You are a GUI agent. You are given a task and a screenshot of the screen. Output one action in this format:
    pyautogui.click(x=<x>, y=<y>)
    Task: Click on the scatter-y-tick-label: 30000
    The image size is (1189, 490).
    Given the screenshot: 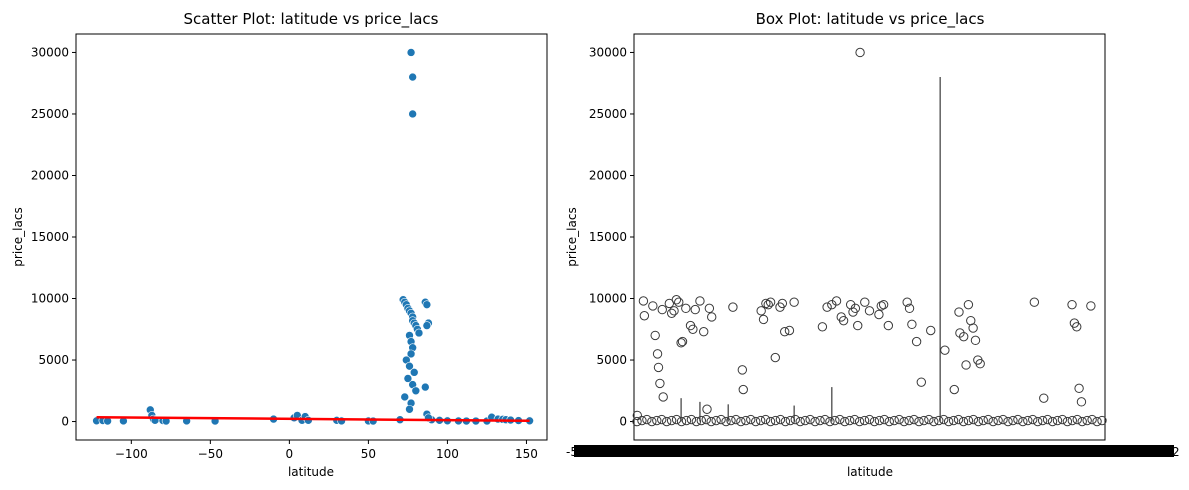 What is the action you would take?
    pyautogui.click(x=50, y=52)
    